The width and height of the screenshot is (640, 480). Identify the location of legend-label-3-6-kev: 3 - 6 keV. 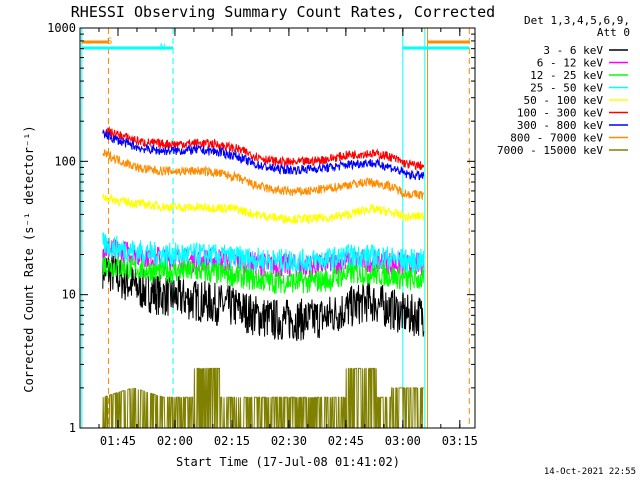
(573, 50).